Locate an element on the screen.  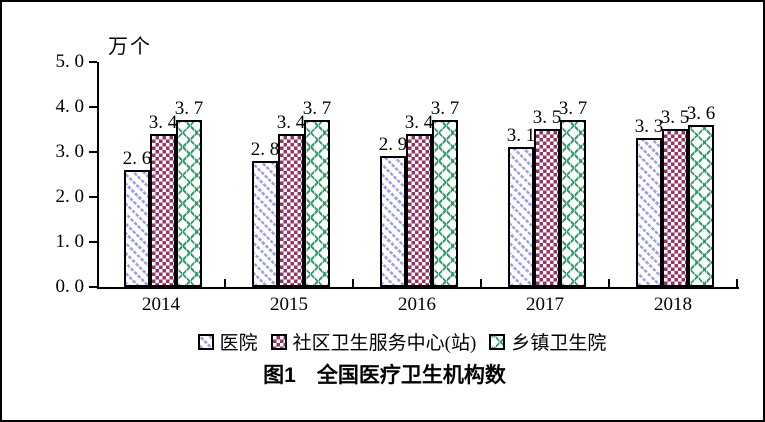
bar-医院-2017 is located at coordinates (521, 217).